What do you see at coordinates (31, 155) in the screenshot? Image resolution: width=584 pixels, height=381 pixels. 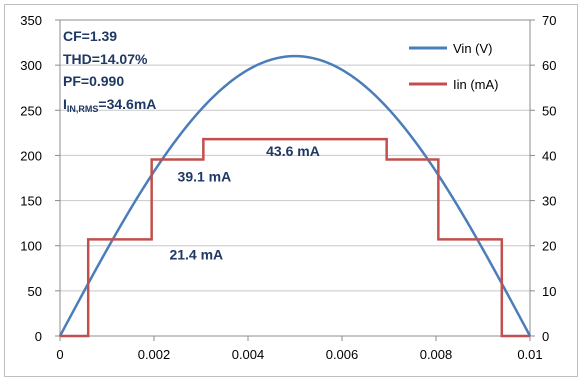 I see `y-tick-label: 200` at bounding box center [31, 155].